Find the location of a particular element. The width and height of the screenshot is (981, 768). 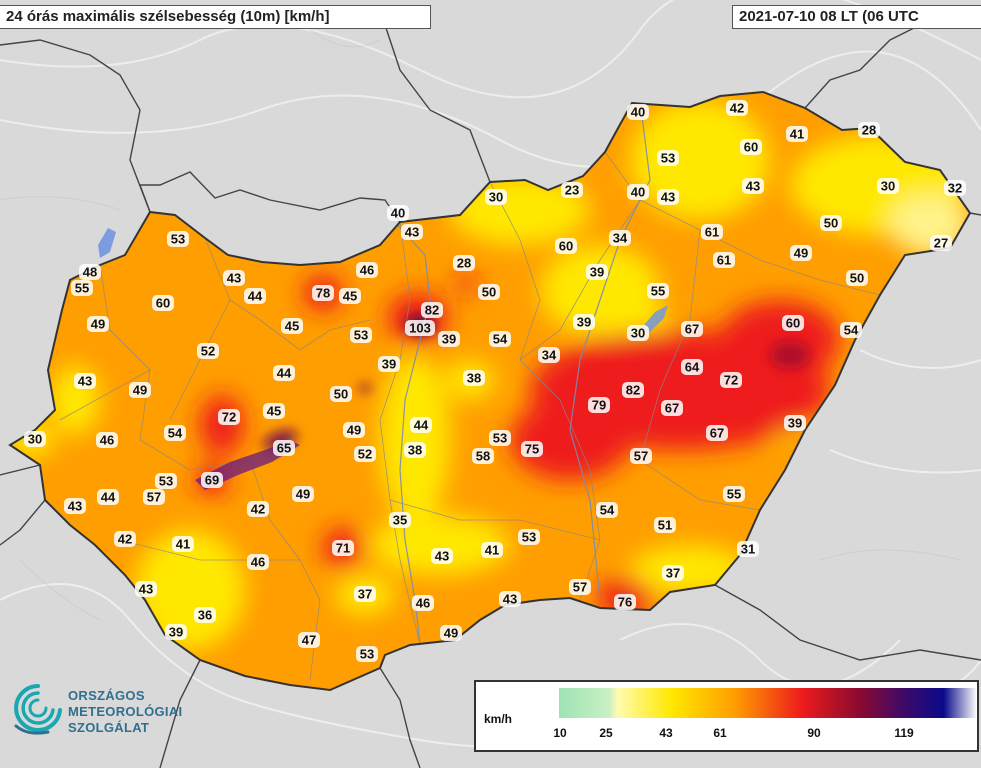

legend-tick-25: 25 is located at coordinates (606, 733).